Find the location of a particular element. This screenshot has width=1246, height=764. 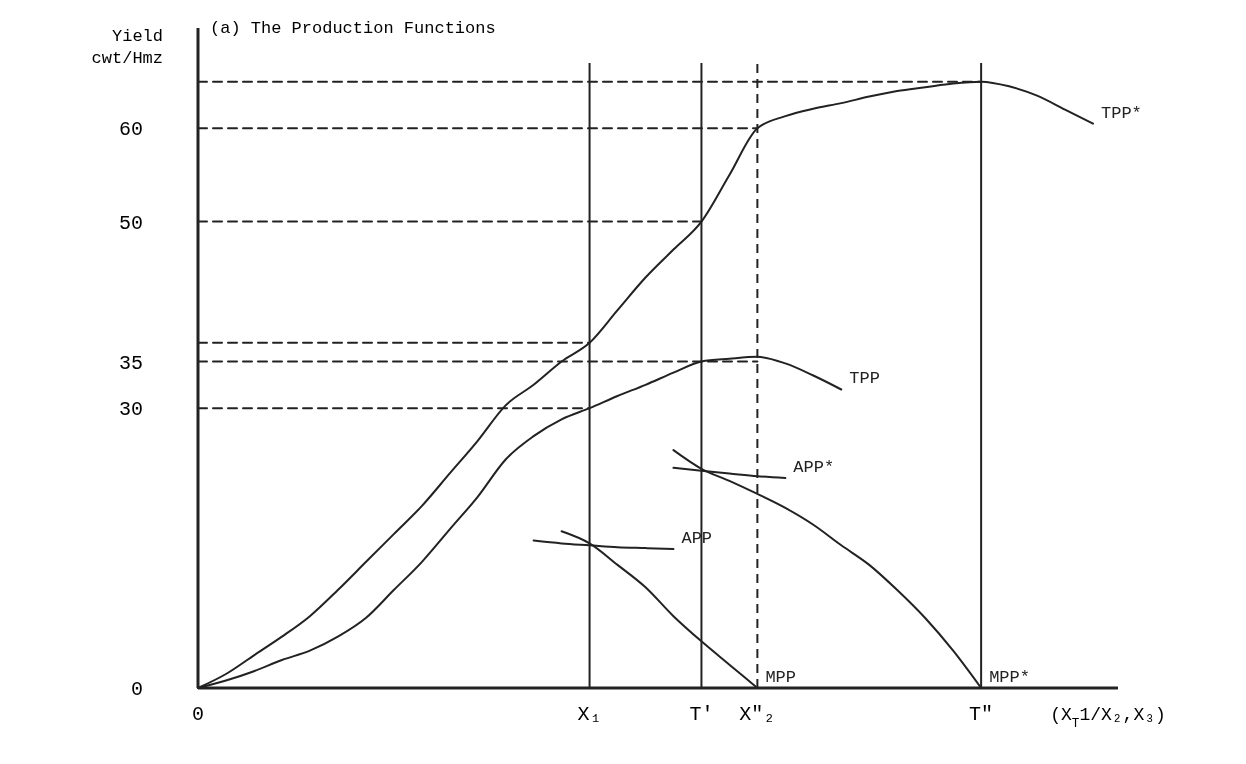

series-label: APP* is located at coordinates (814, 468).